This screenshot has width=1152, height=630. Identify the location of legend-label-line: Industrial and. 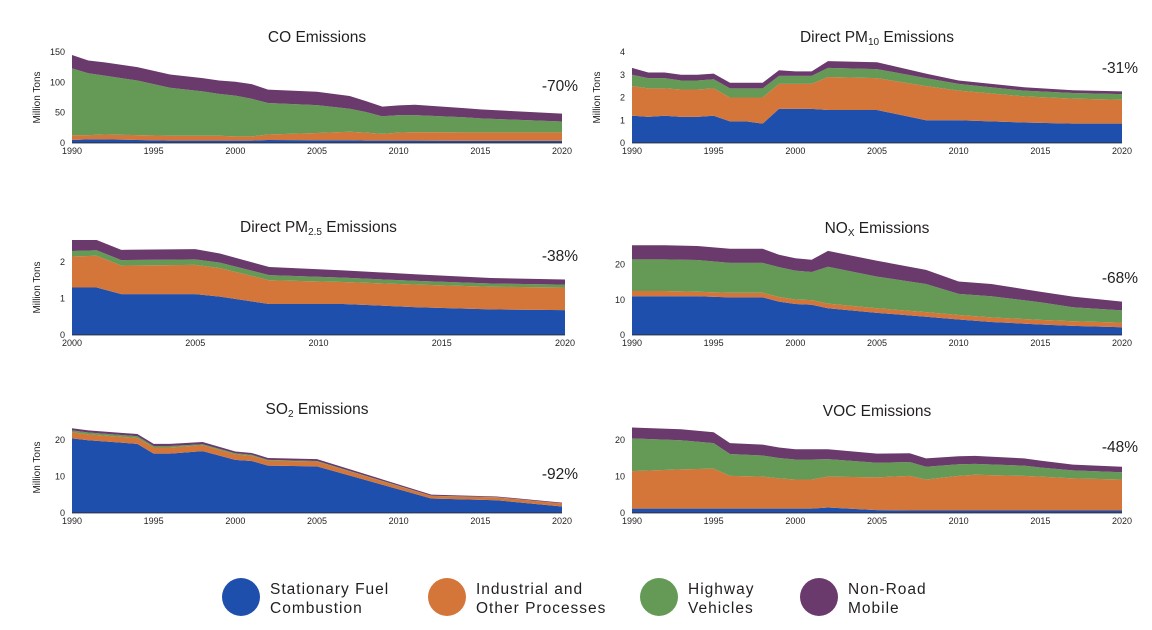
(530, 589).